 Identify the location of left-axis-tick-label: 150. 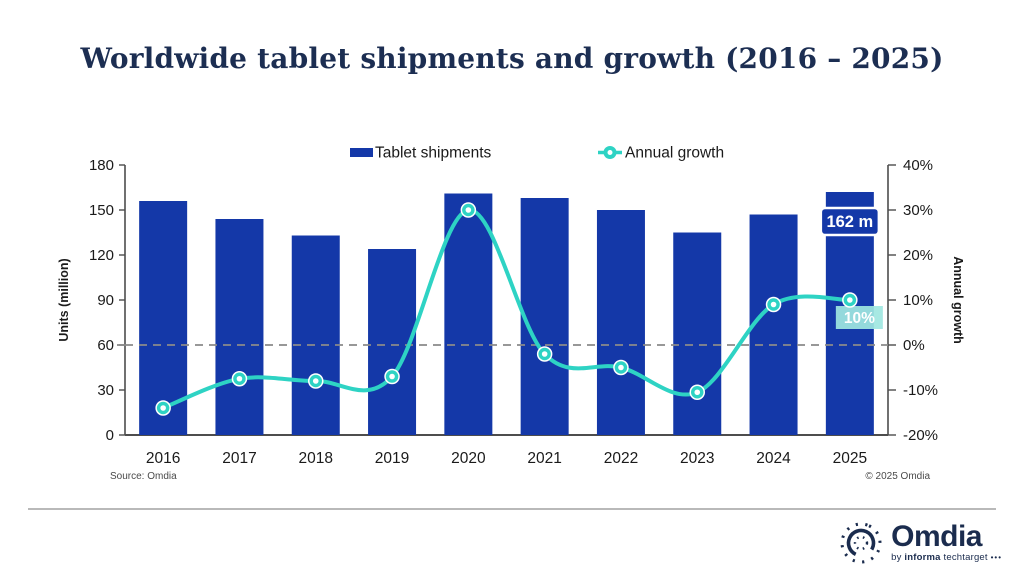
(101, 210).